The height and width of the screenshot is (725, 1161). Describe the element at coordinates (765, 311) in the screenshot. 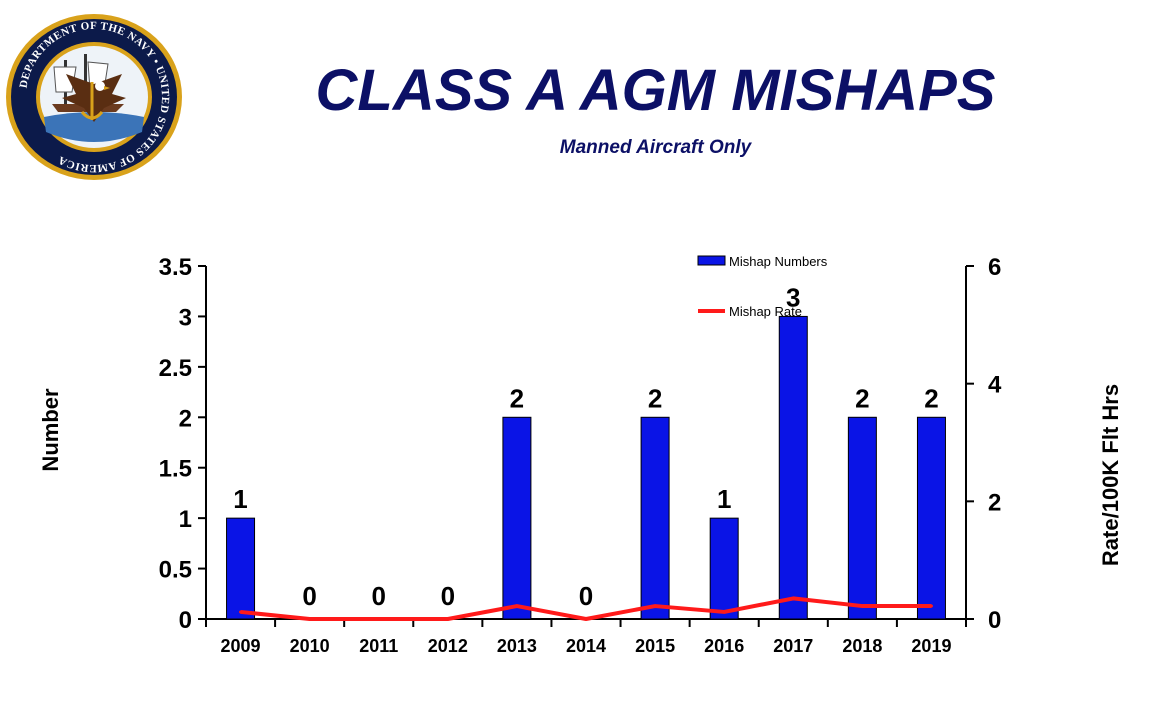

I see `legend-label: Mishap Rate` at that location.